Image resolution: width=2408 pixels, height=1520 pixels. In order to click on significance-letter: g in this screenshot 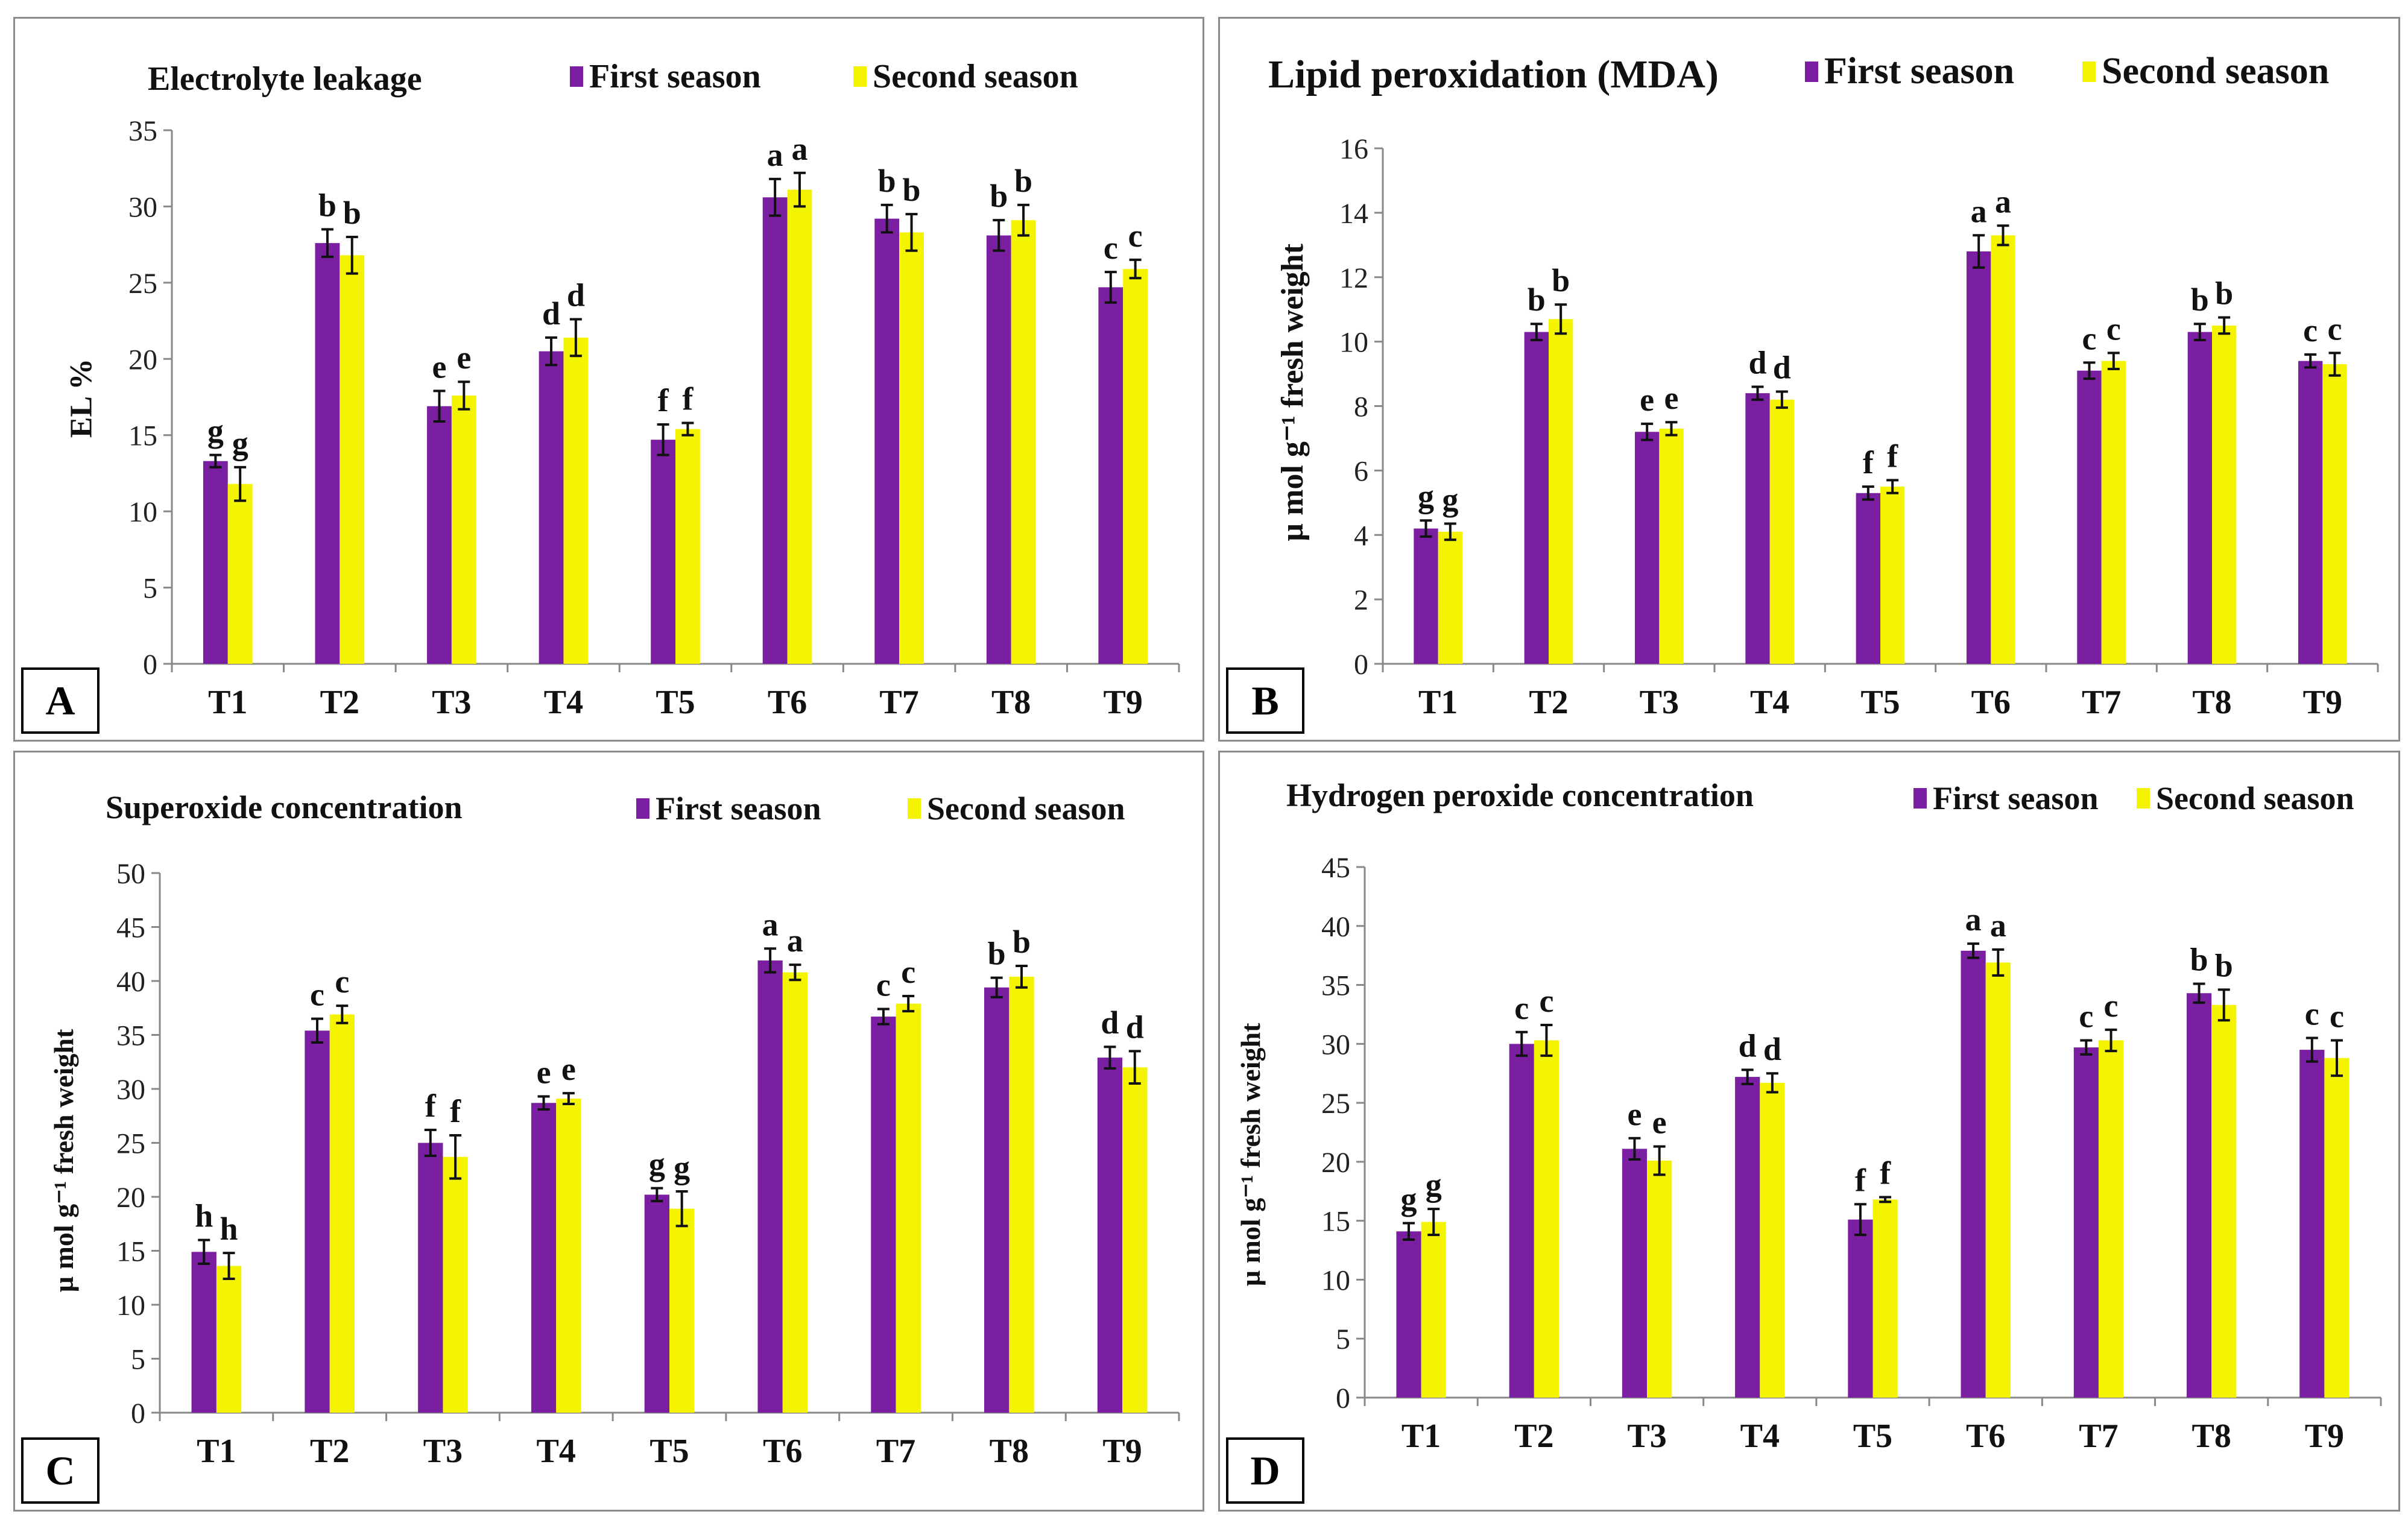, I will do `click(657, 1164)`.